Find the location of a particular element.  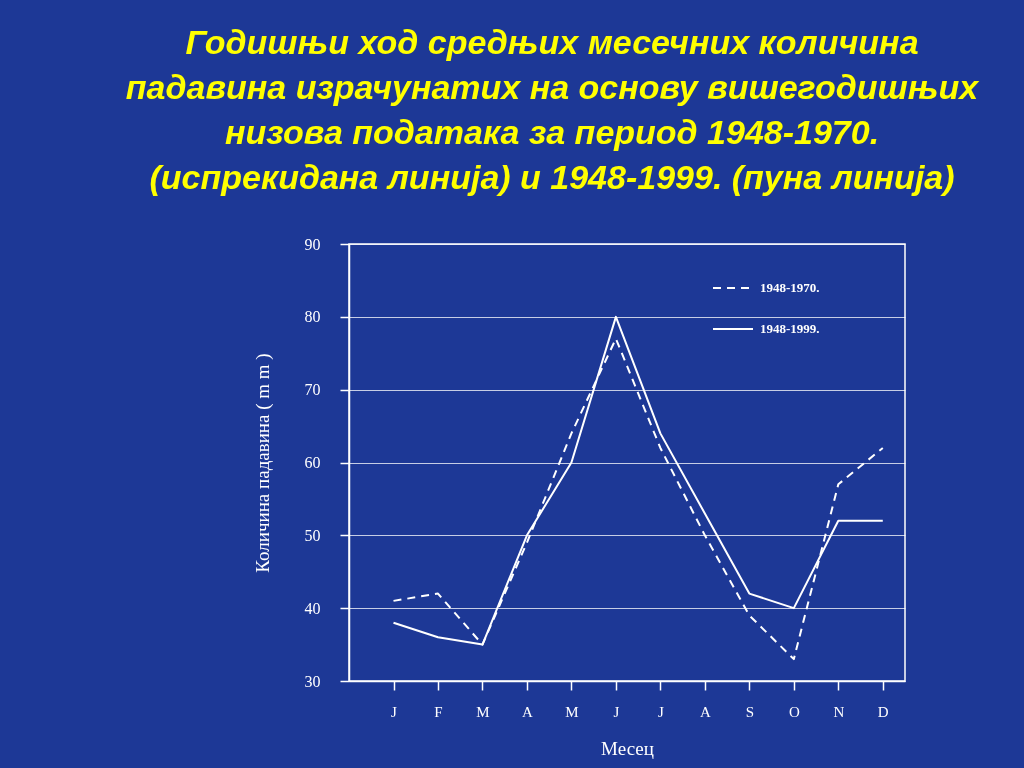

y-tick-label: 60 is located at coordinates (312, 462).